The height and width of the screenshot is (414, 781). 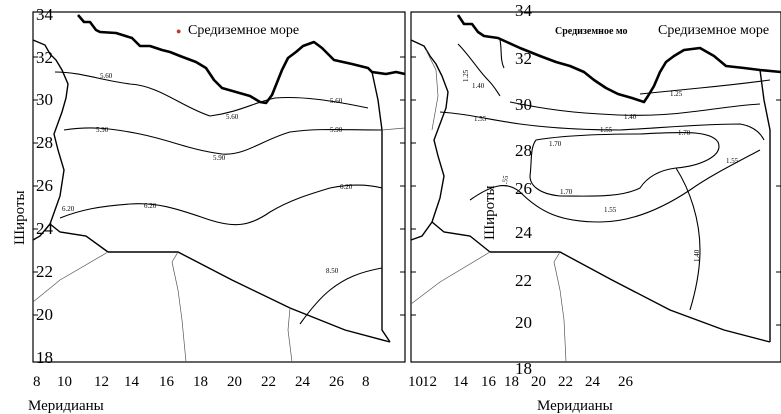 What do you see at coordinates (393, 129) in the screenshot?
I see `left-egypt-border-east` at bounding box center [393, 129].